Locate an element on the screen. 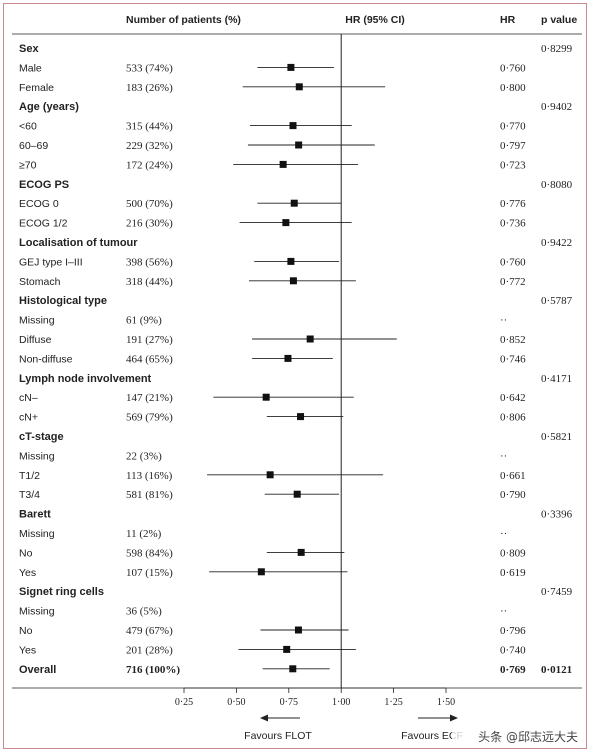 This screenshot has height=754, width=592. group-label: Histological type is located at coordinates (63, 301).